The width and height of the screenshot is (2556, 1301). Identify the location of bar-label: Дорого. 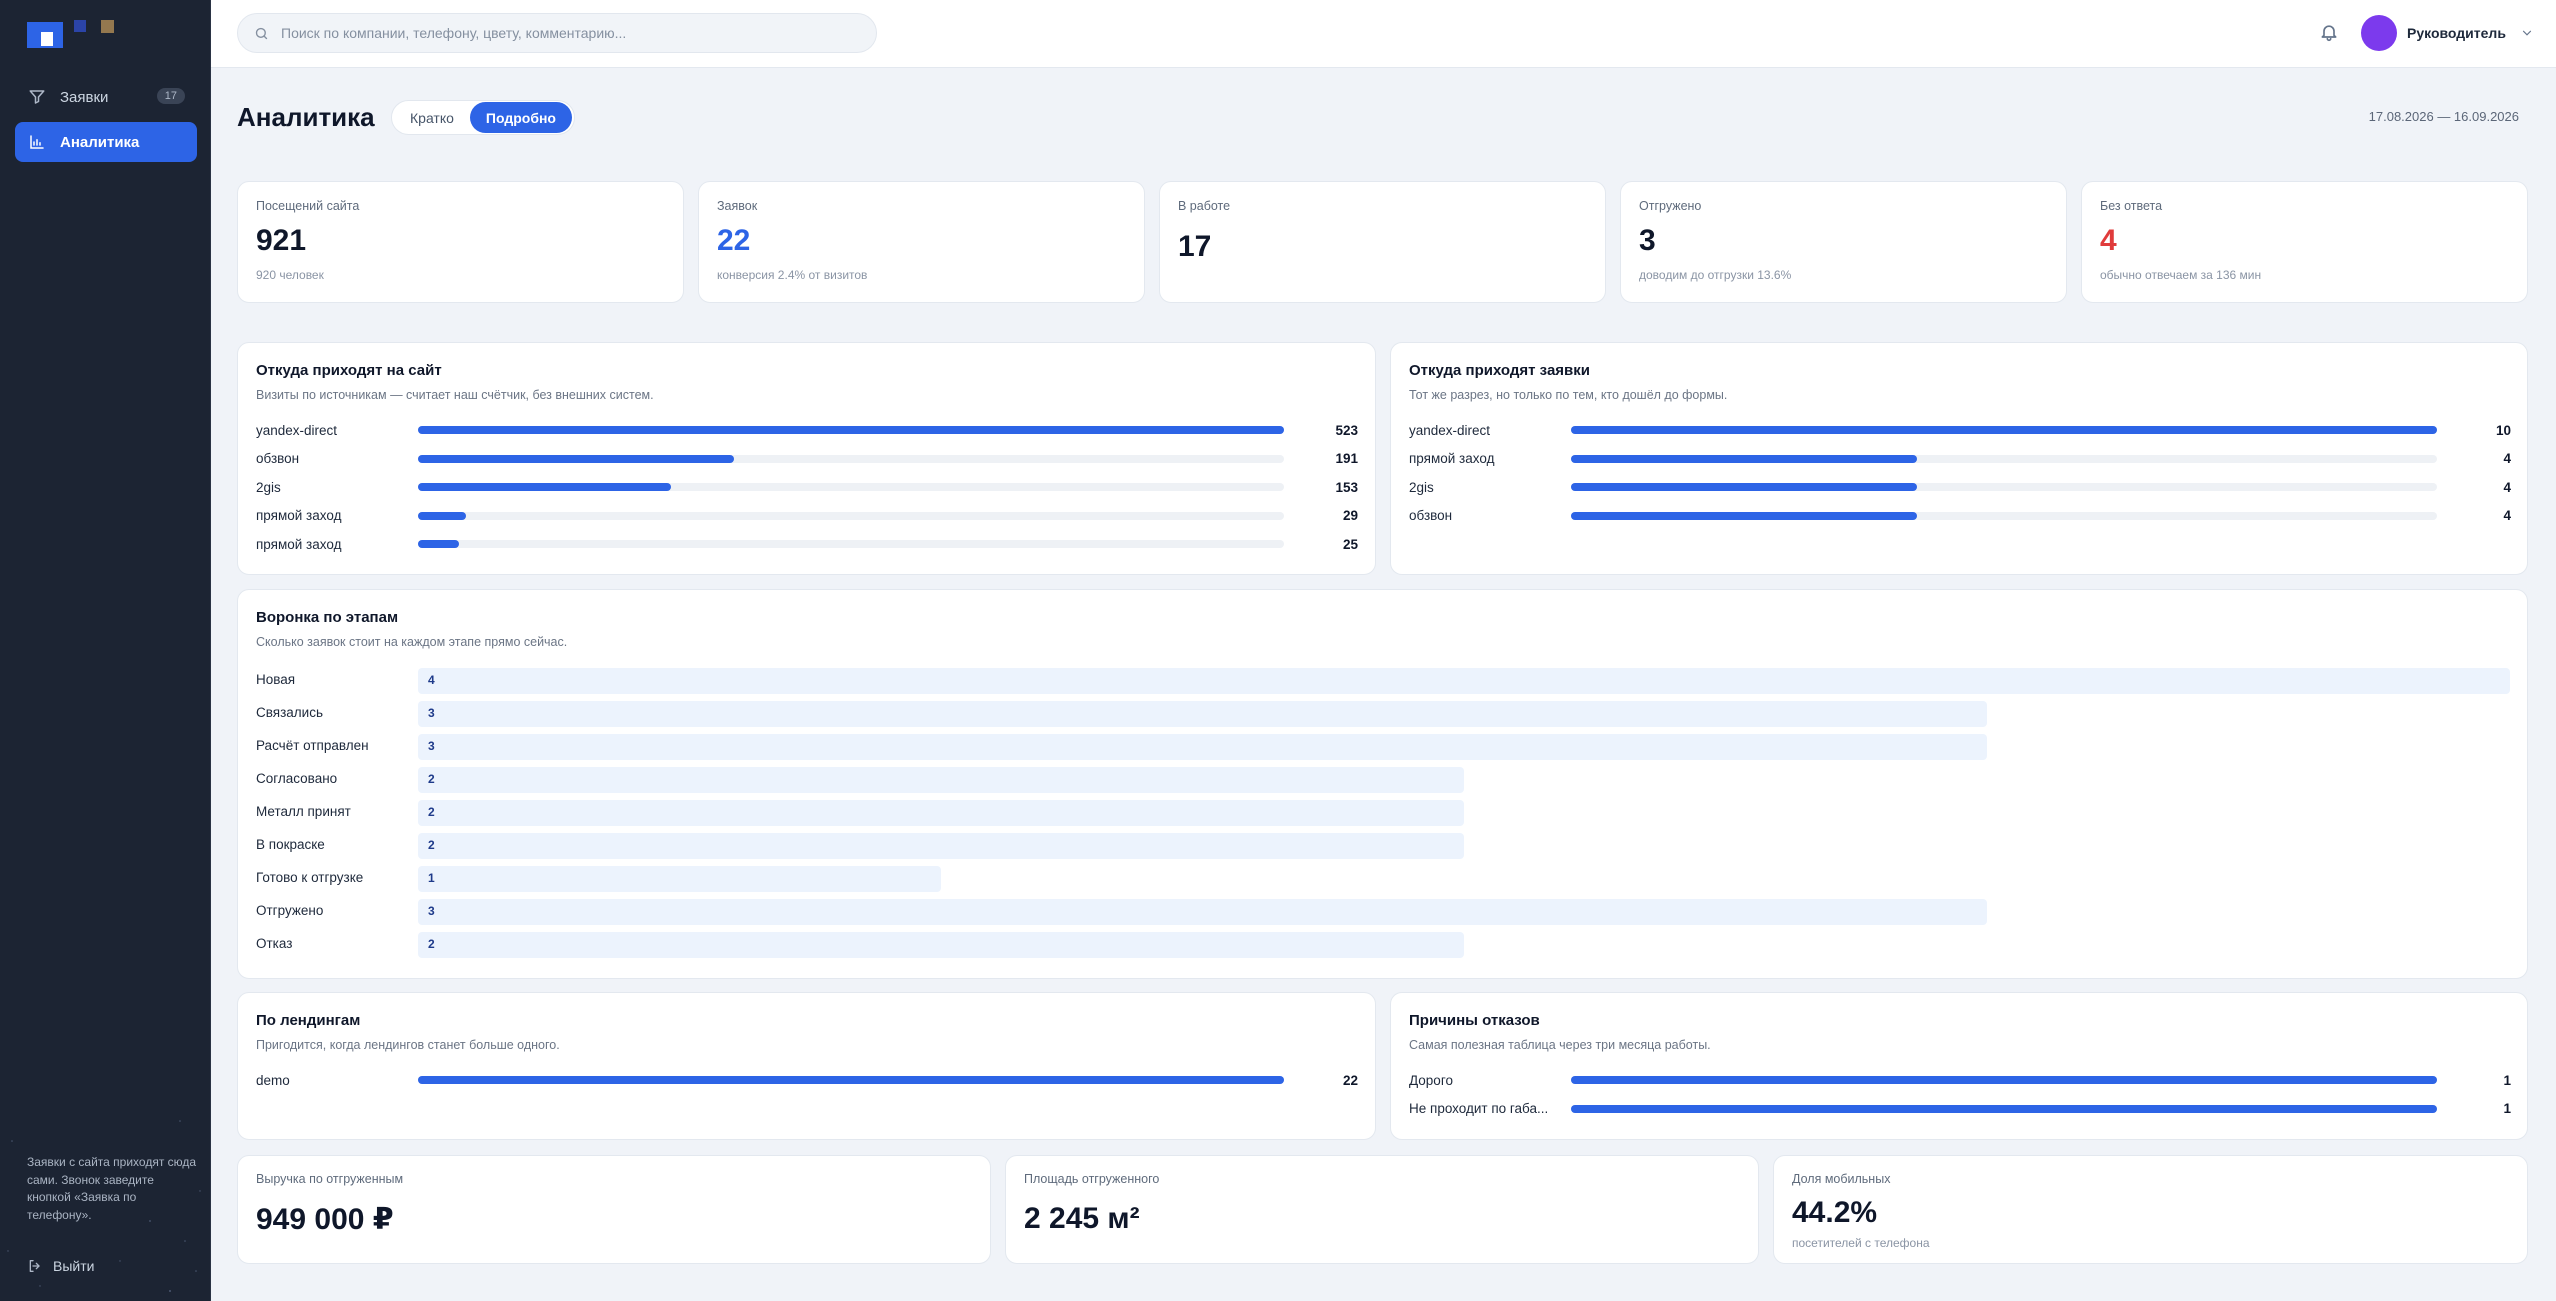
(1431, 1080).